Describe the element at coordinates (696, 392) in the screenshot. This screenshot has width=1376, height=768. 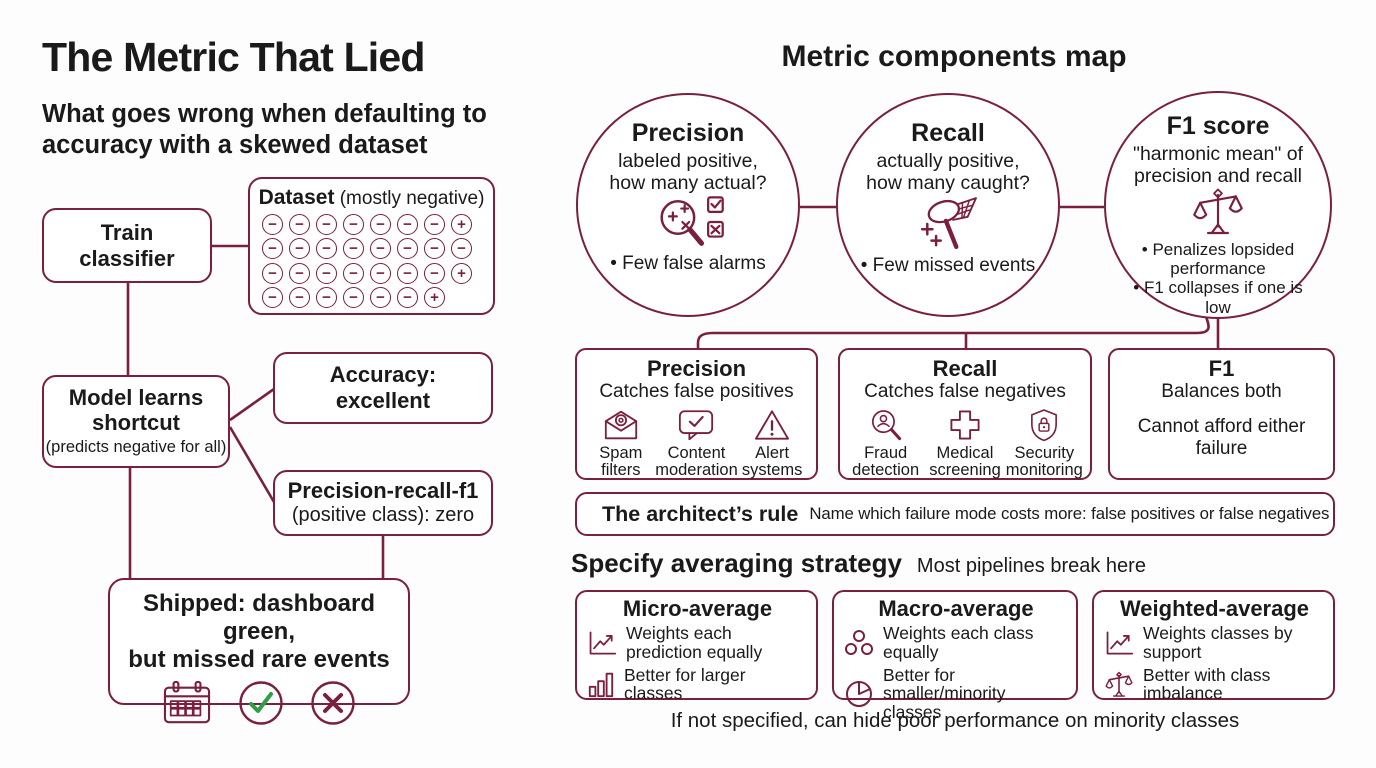
I see `precision-box-subtitle: Catches false positives` at that location.